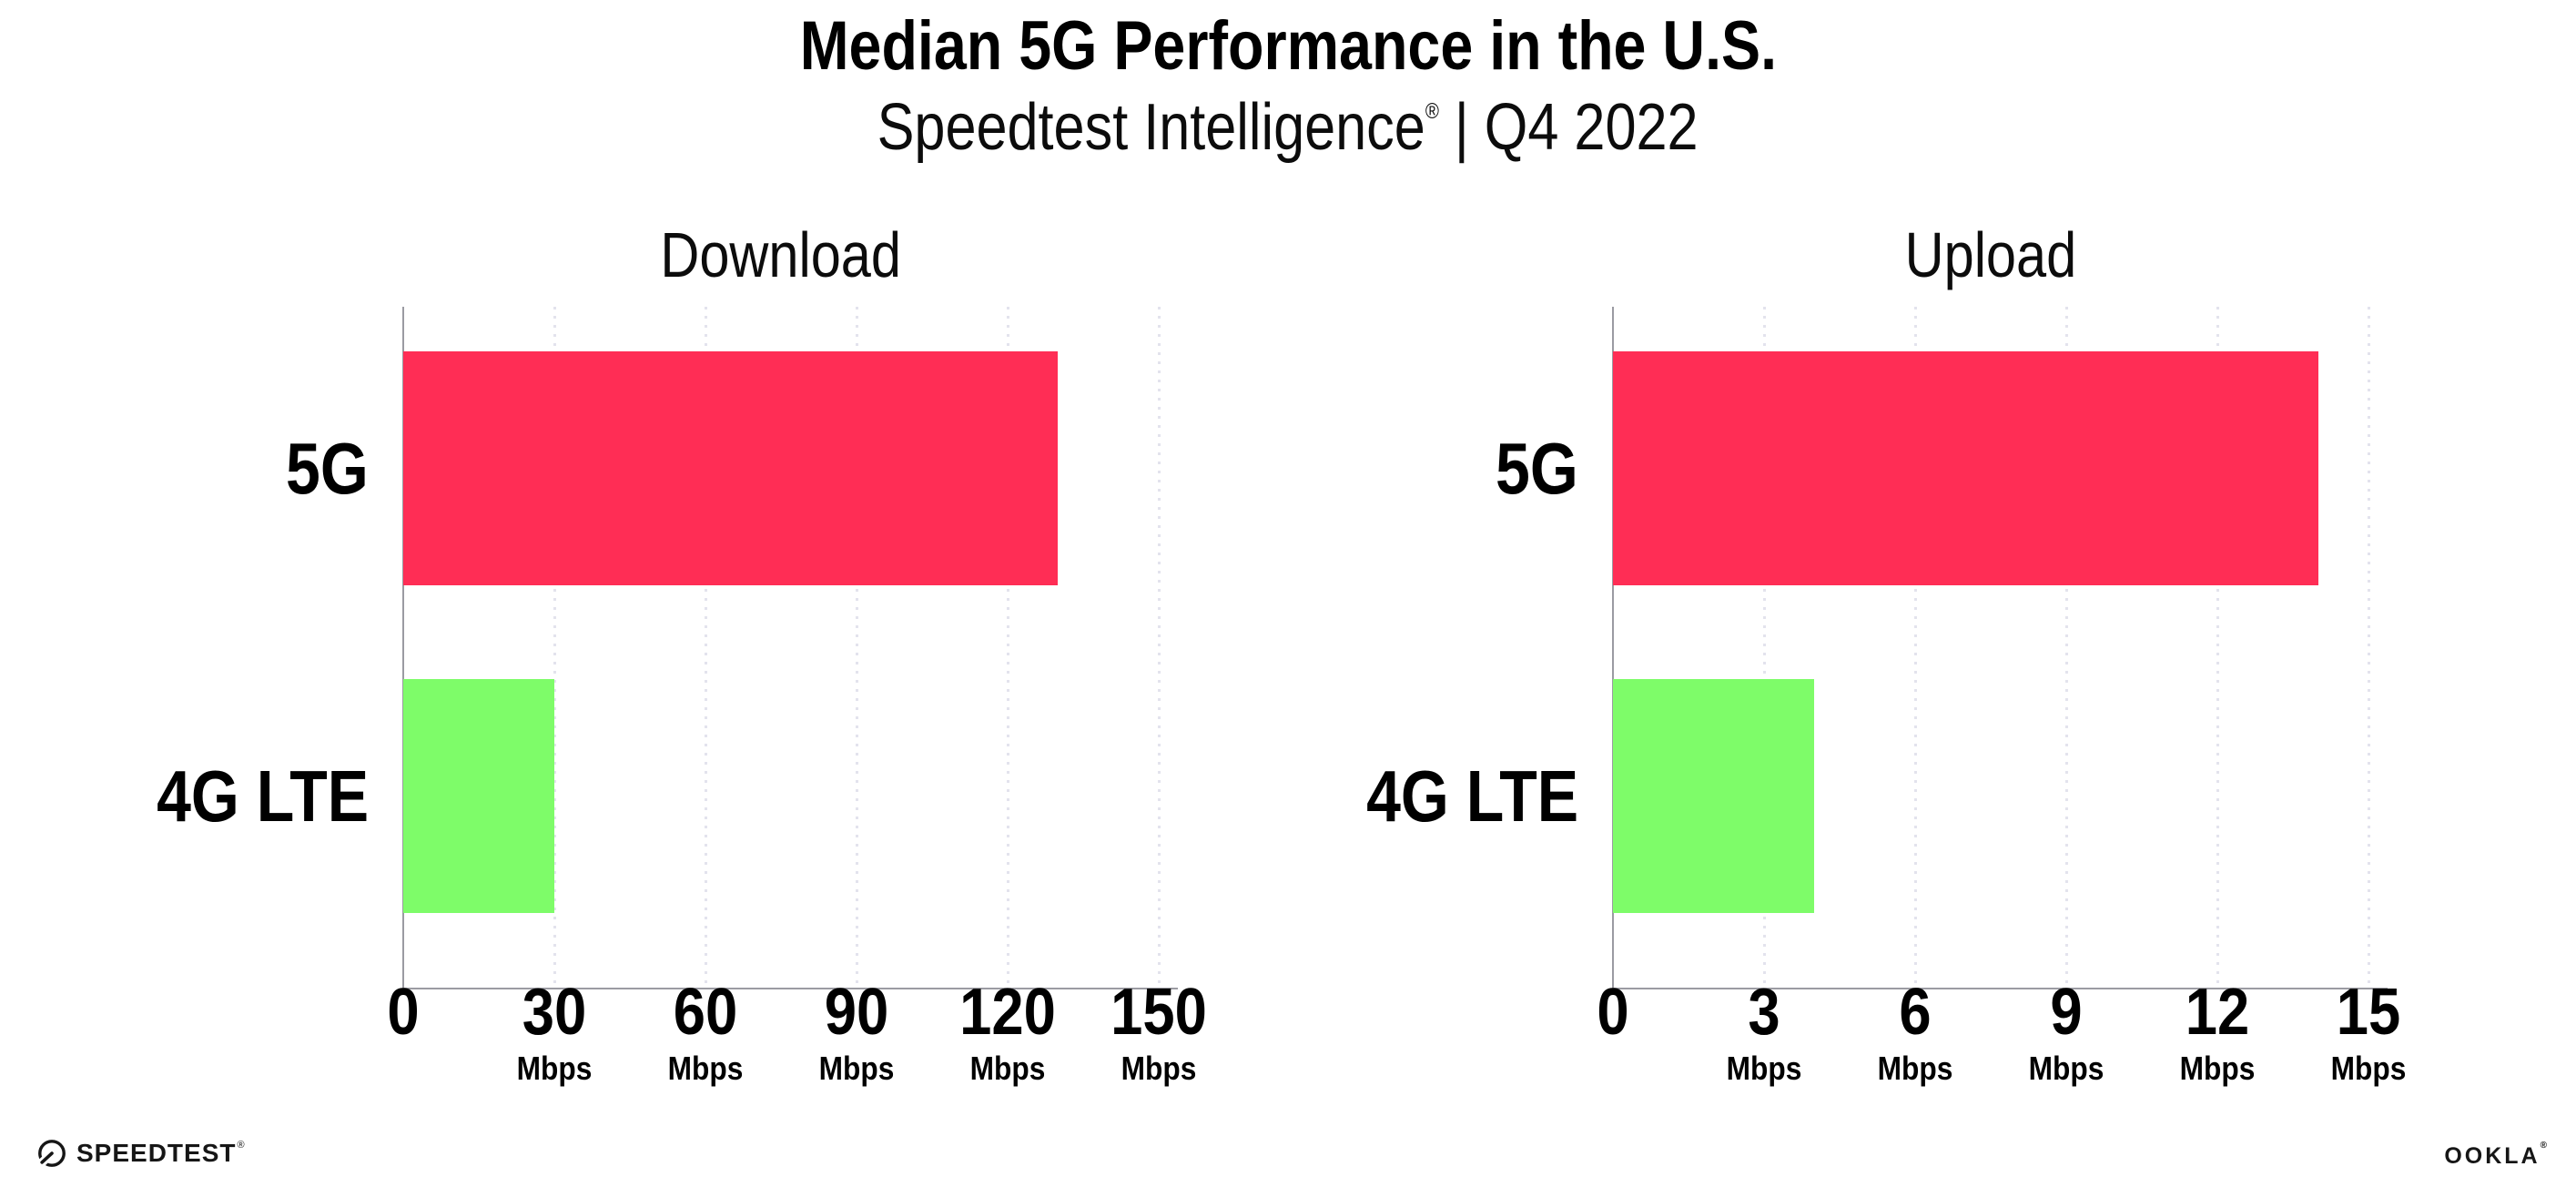  I want to click on x-tick-120: 120 Mbps, so click(1007, 1033).